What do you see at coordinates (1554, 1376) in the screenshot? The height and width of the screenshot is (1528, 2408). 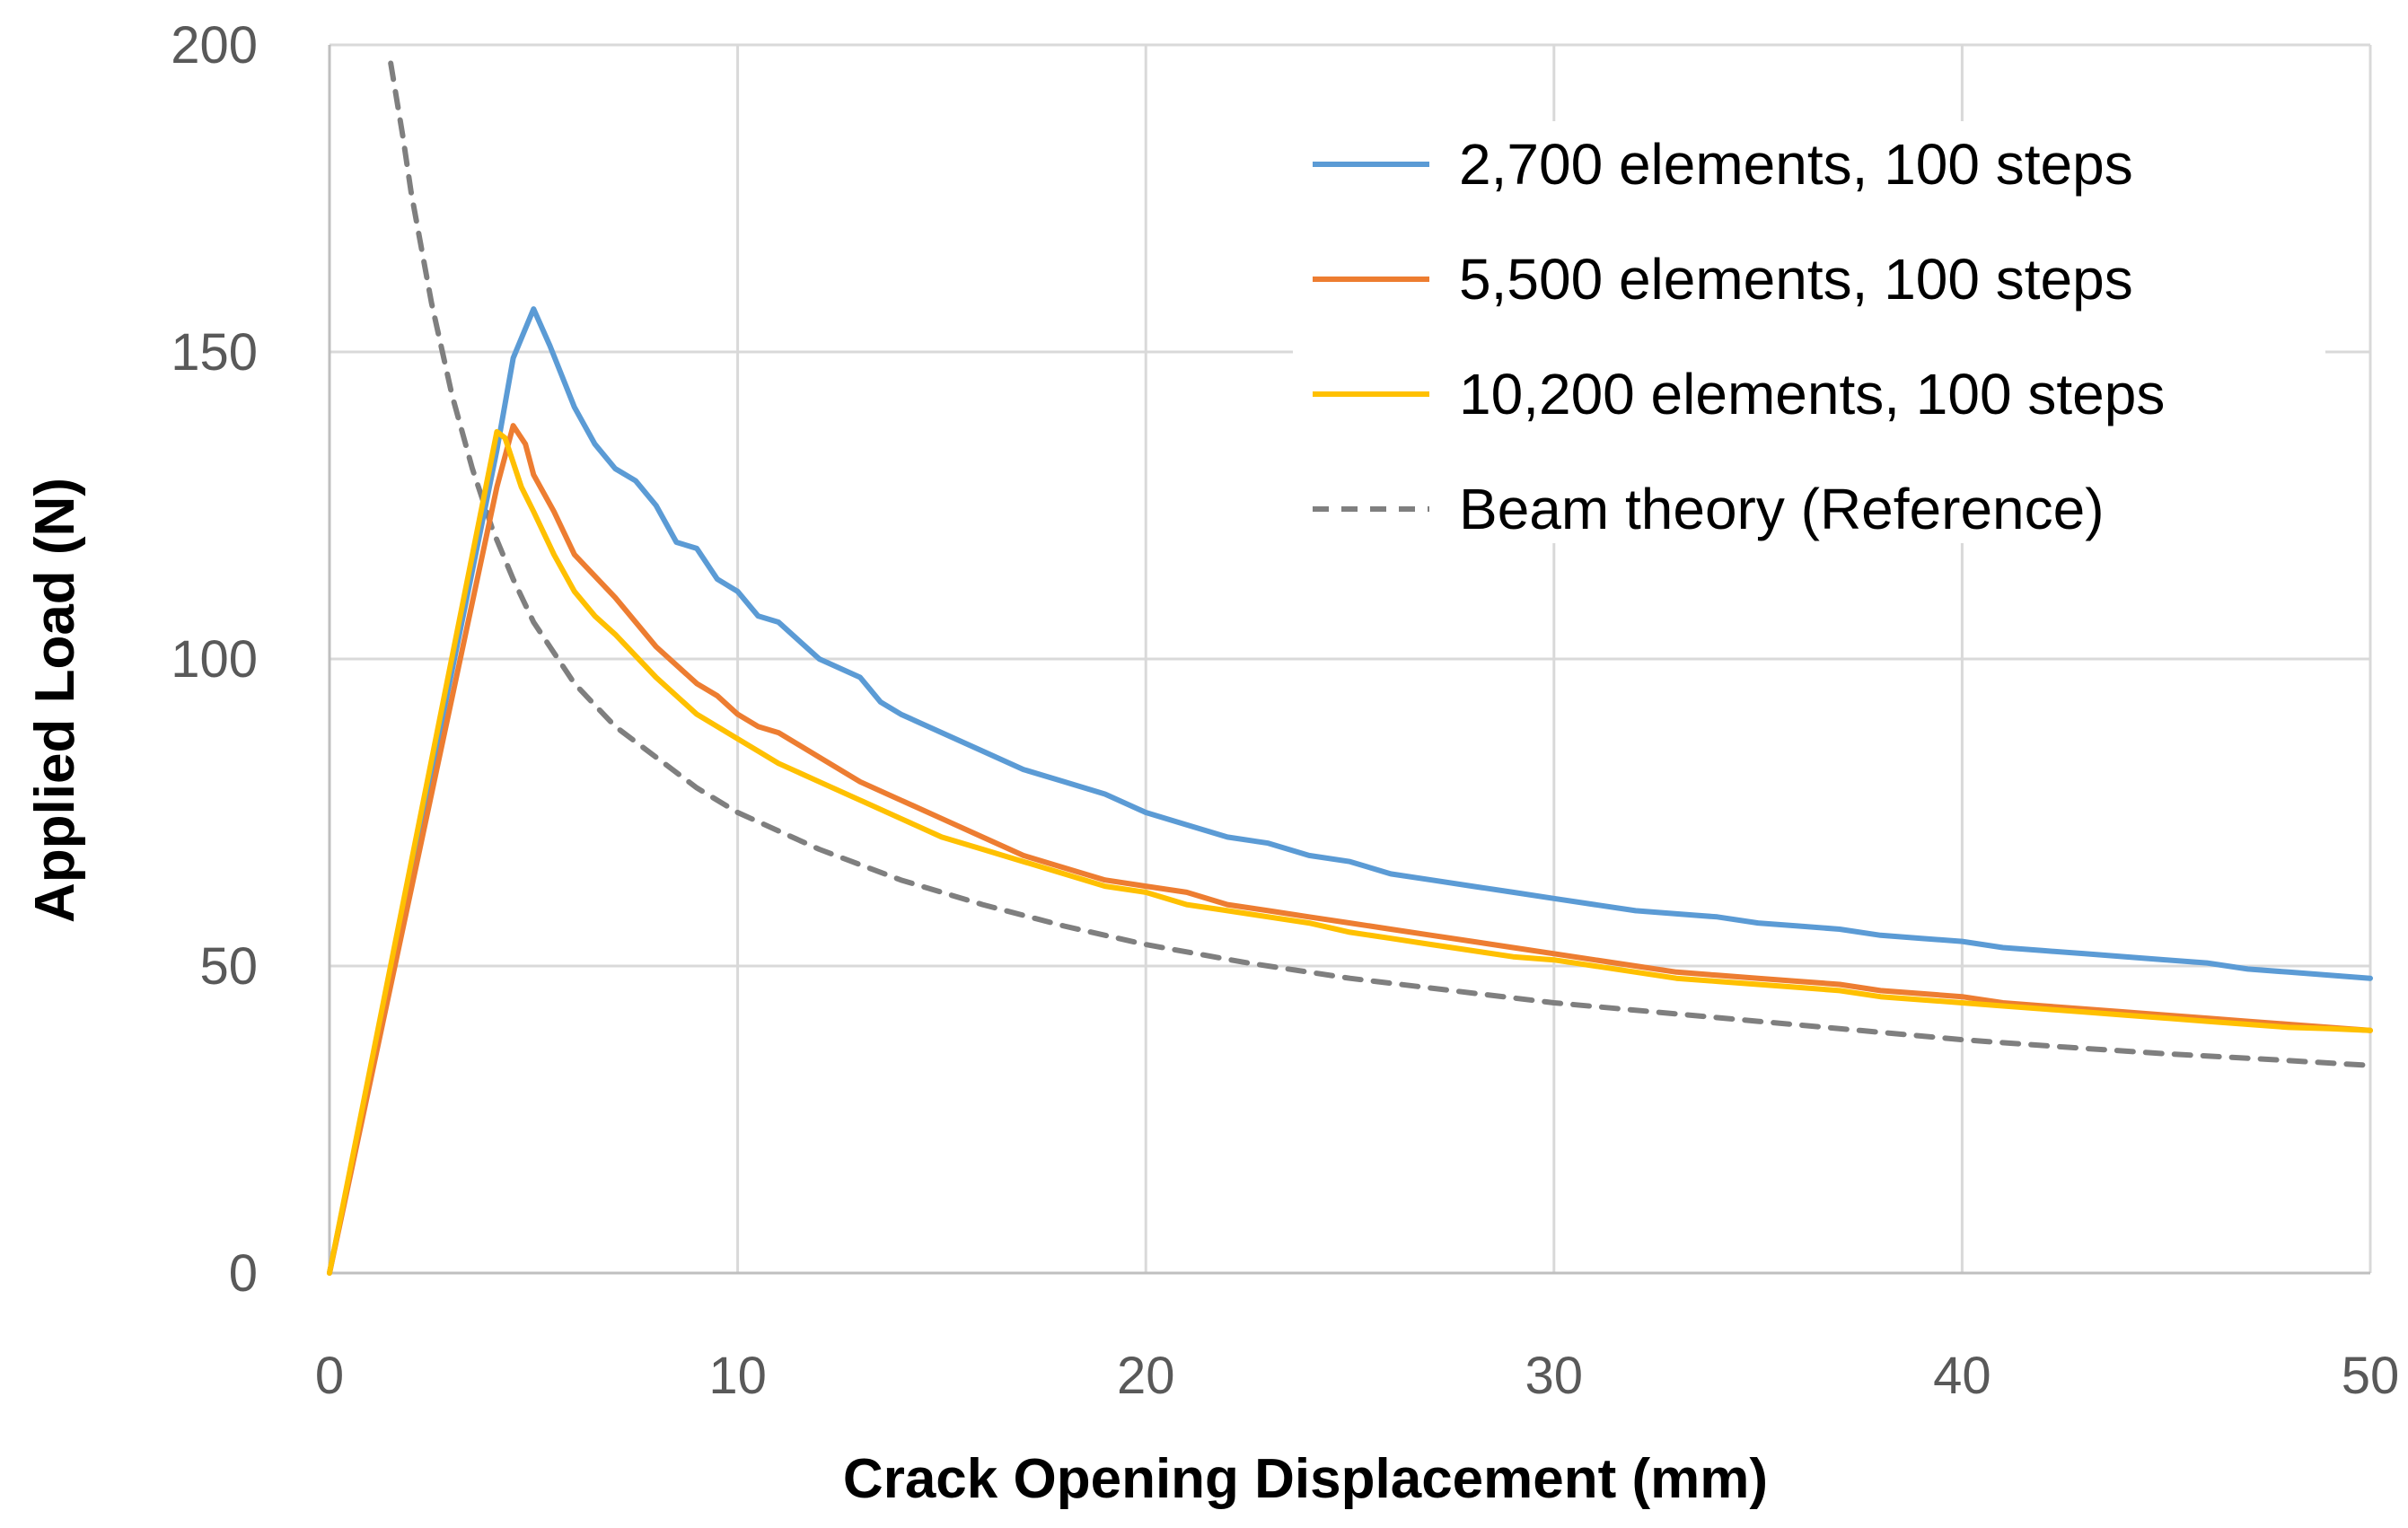 I see `x-tick-label: 30` at bounding box center [1554, 1376].